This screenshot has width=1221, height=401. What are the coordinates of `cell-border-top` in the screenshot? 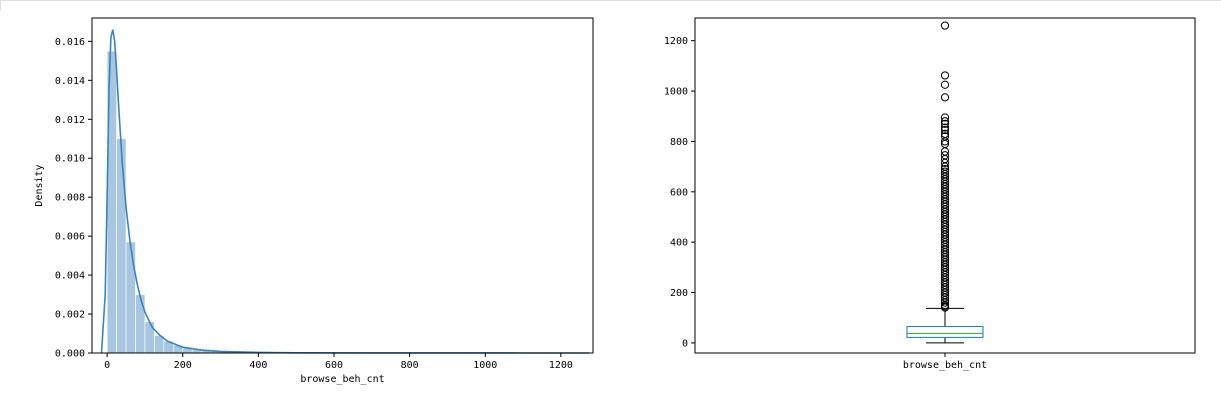 It's located at (610, 0).